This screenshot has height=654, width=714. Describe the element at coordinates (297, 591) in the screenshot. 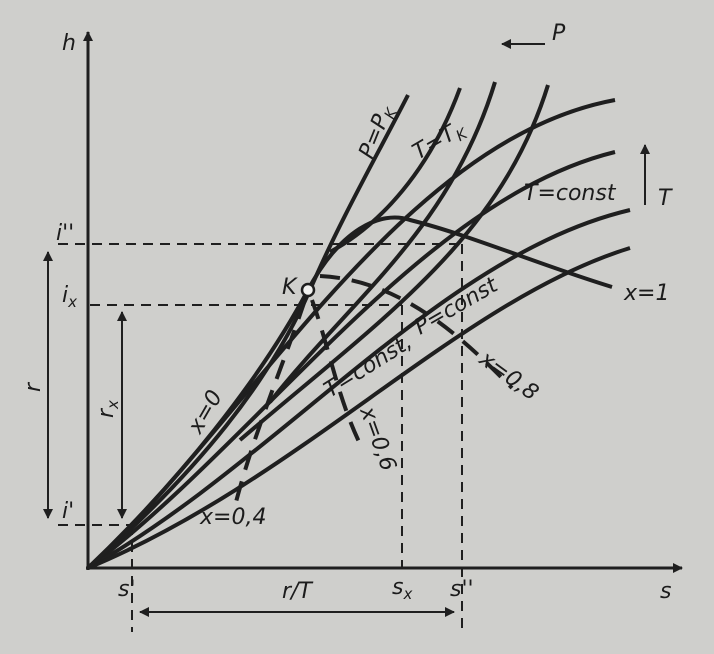

I see `interval-label: r/T` at that location.